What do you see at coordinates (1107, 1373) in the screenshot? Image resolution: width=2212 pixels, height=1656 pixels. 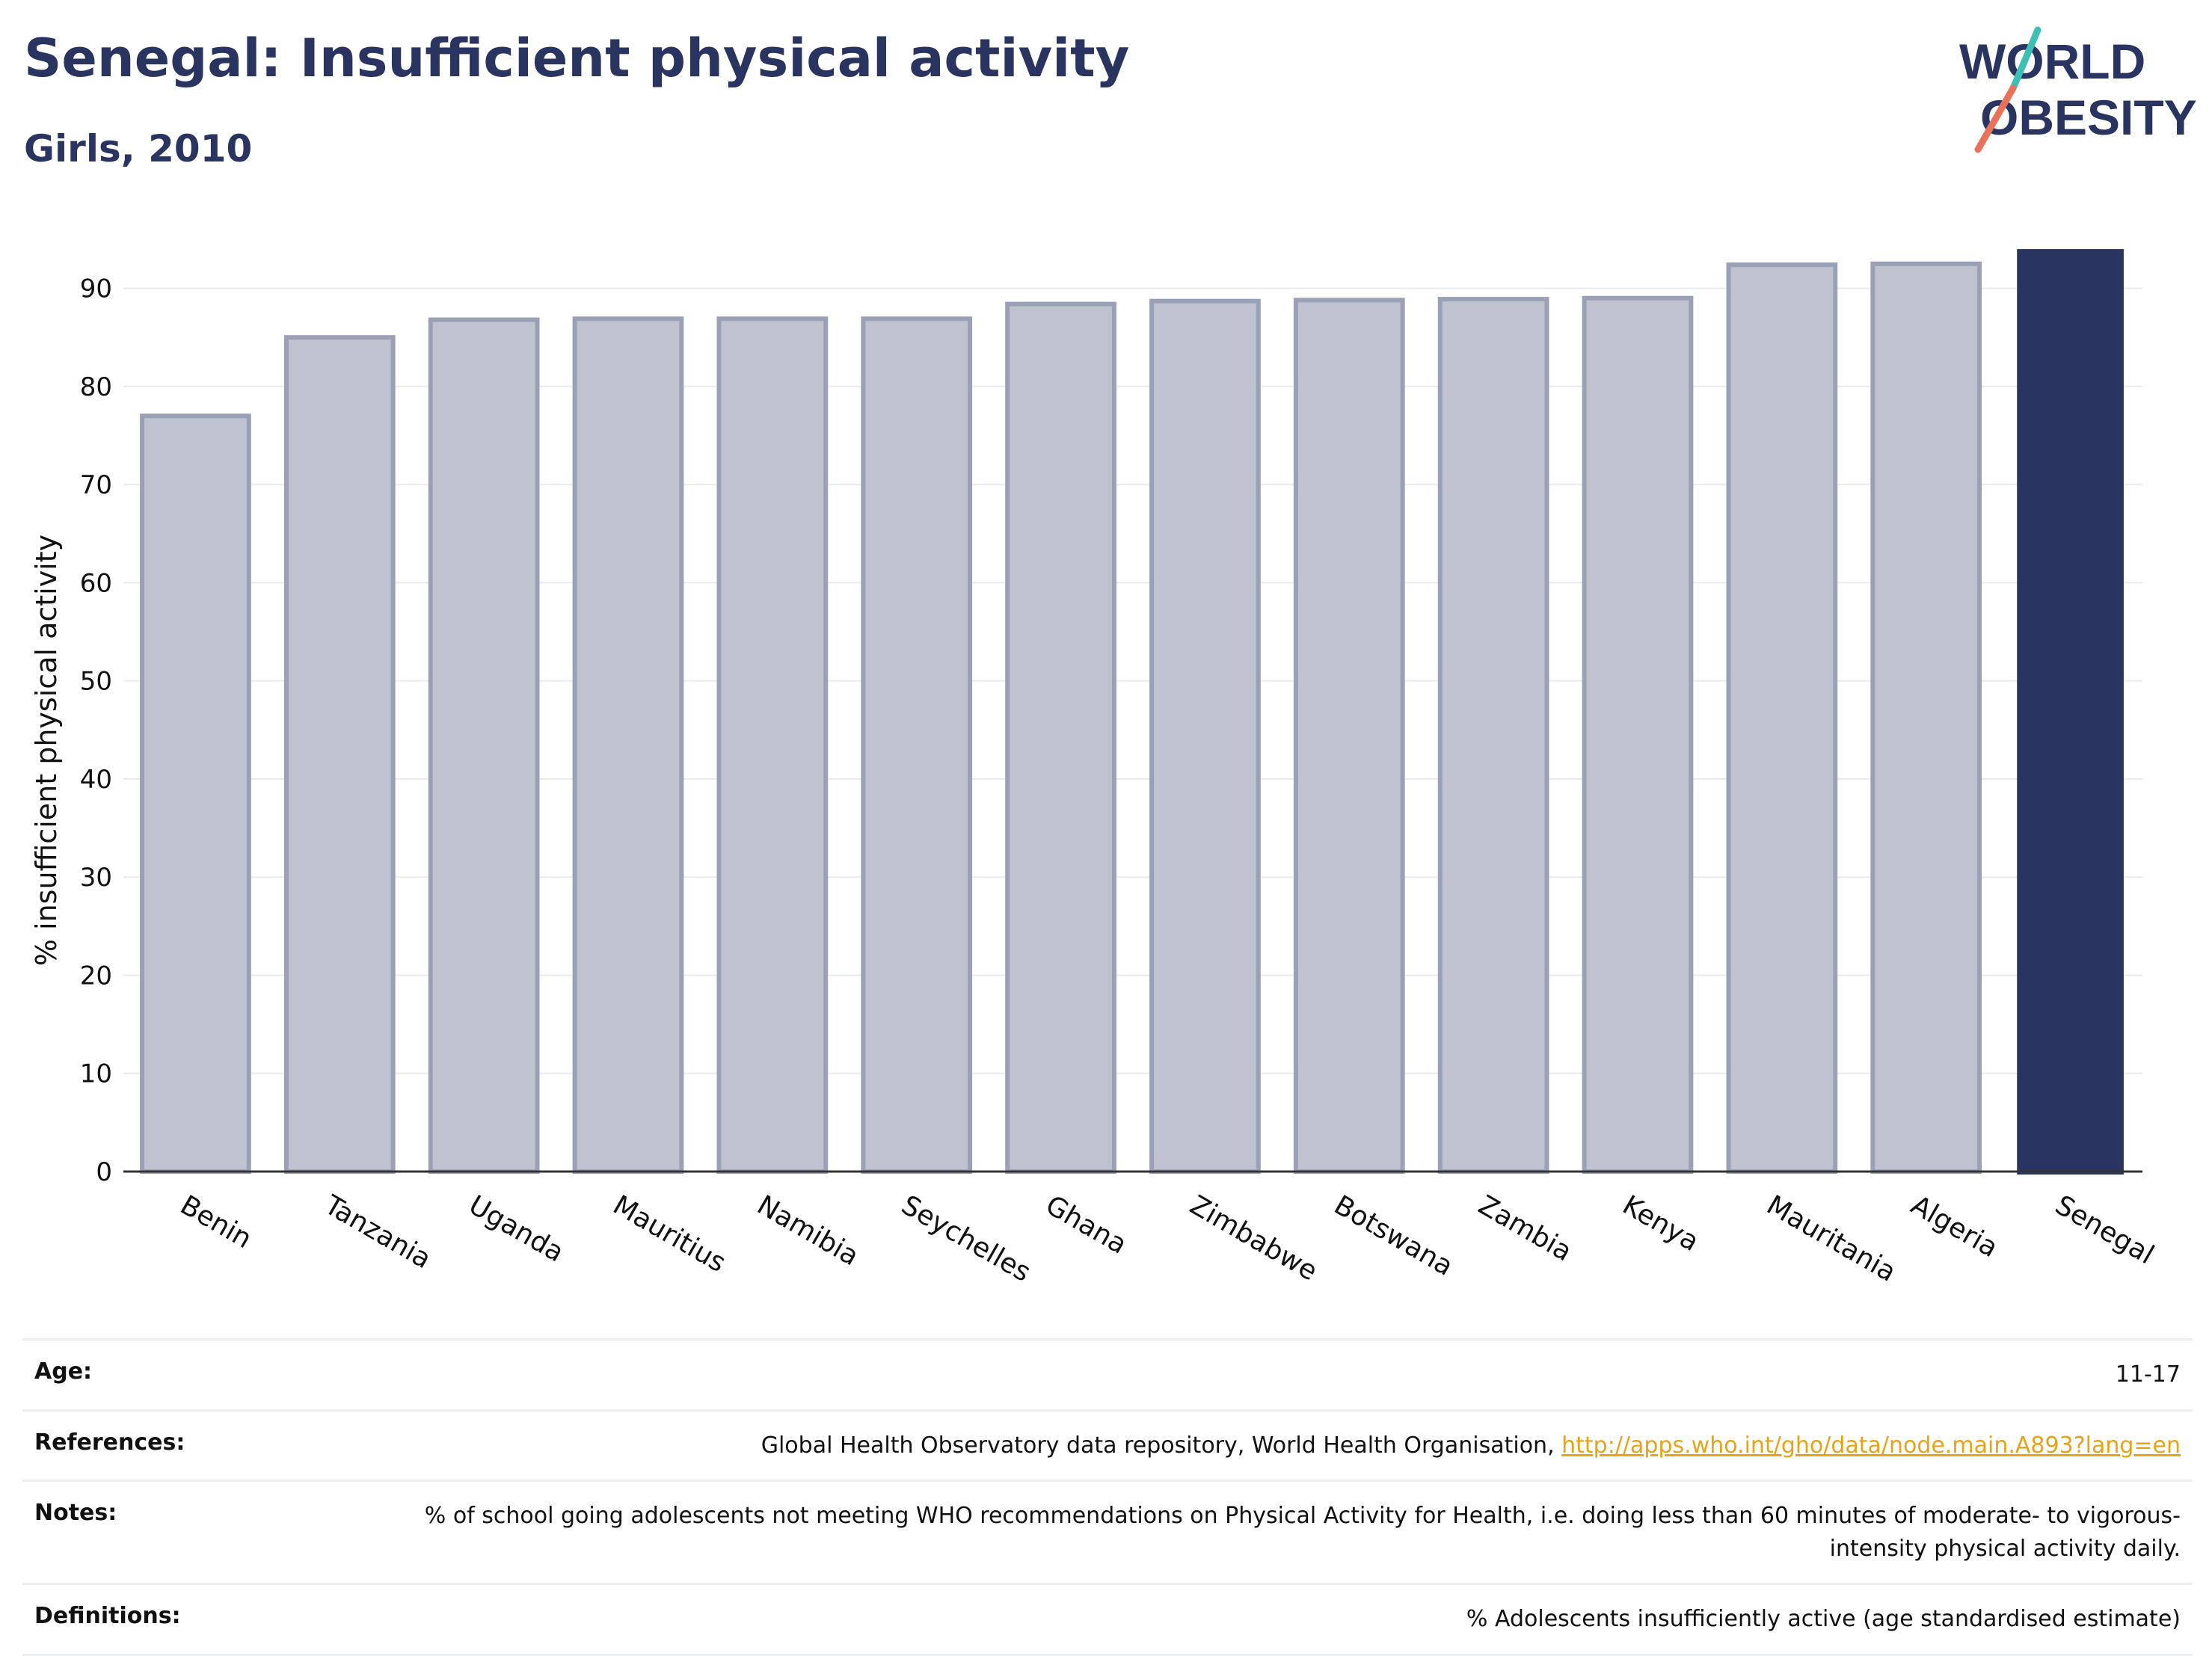 I see `footer-row-age: Age: 11-17` at bounding box center [1107, 1373].